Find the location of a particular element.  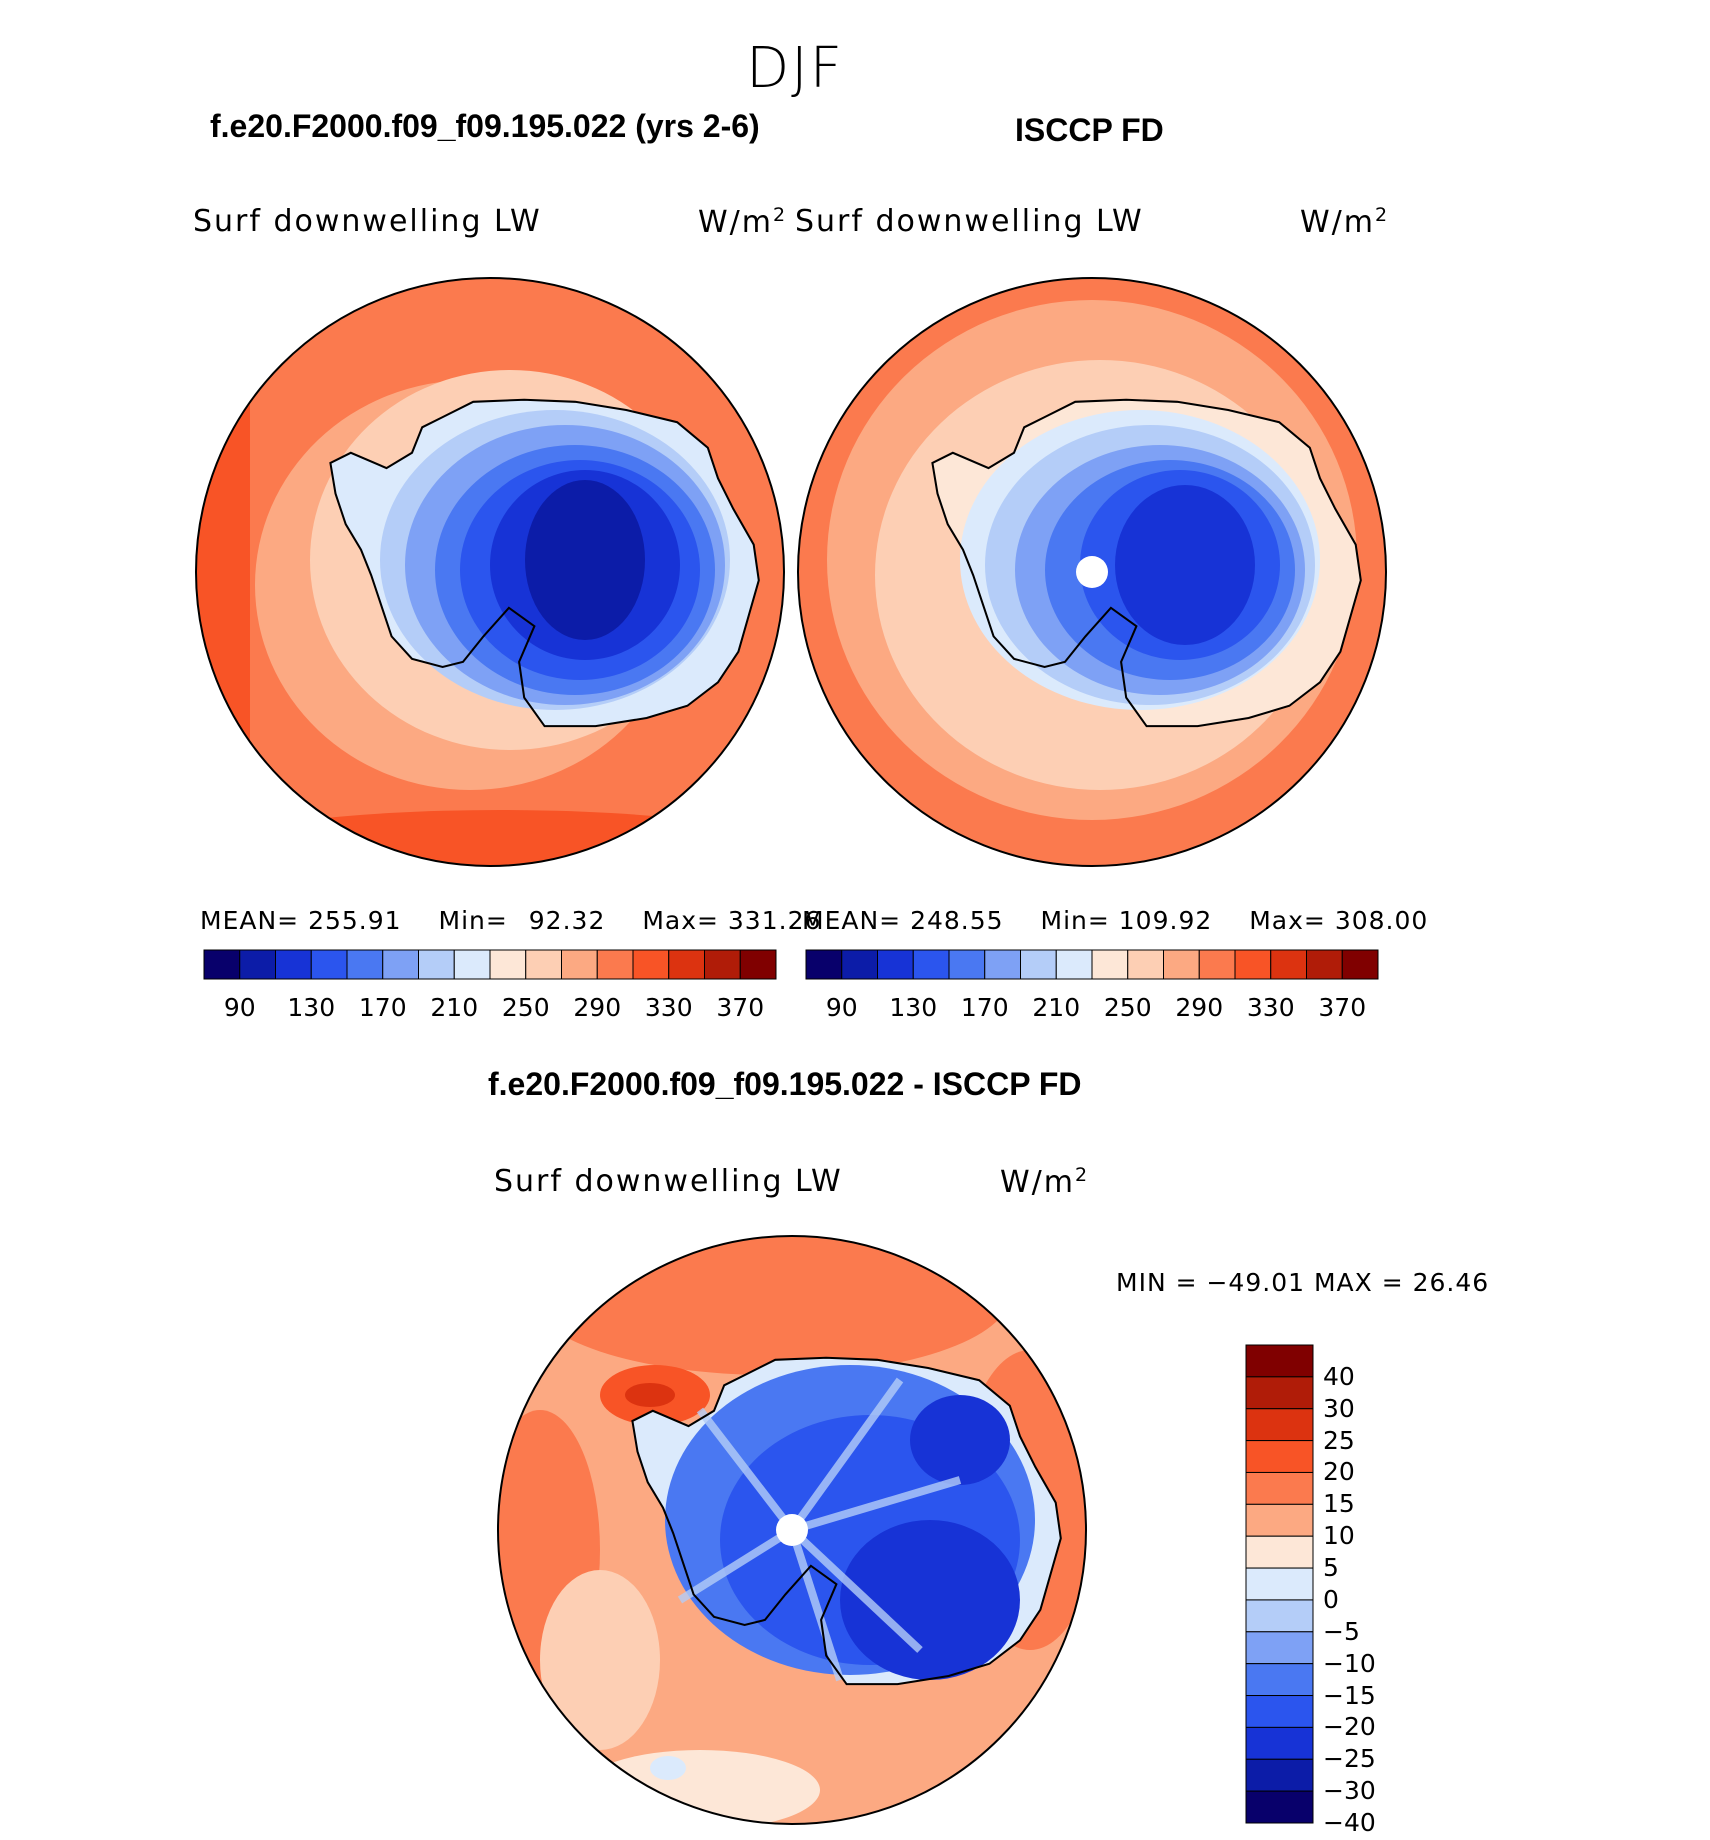

panel-2-mean-value: 248.55 is located at coordinates (957, 920).